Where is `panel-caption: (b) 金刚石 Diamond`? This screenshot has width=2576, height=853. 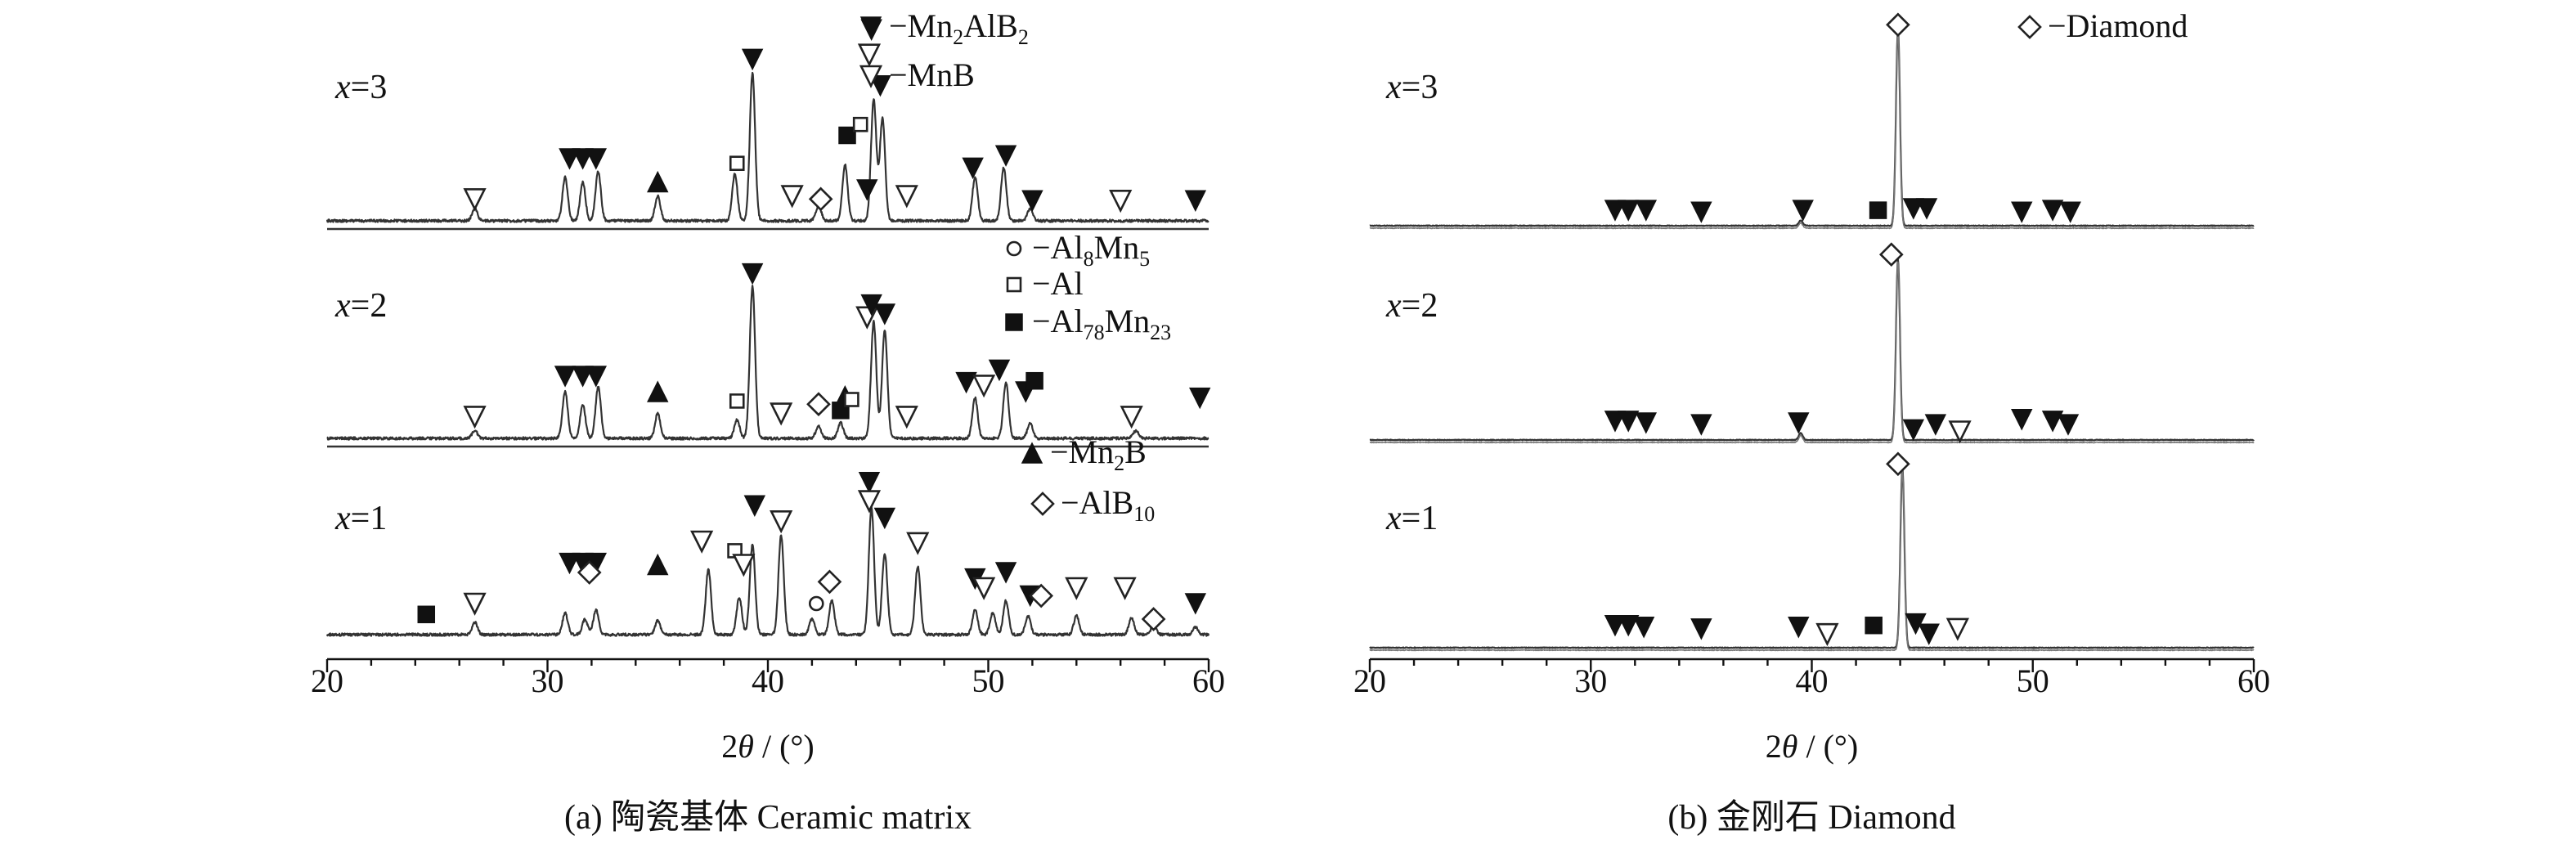
panel-caption: (b) 金刚石 Diamond is located at coordinates (1811, 817).